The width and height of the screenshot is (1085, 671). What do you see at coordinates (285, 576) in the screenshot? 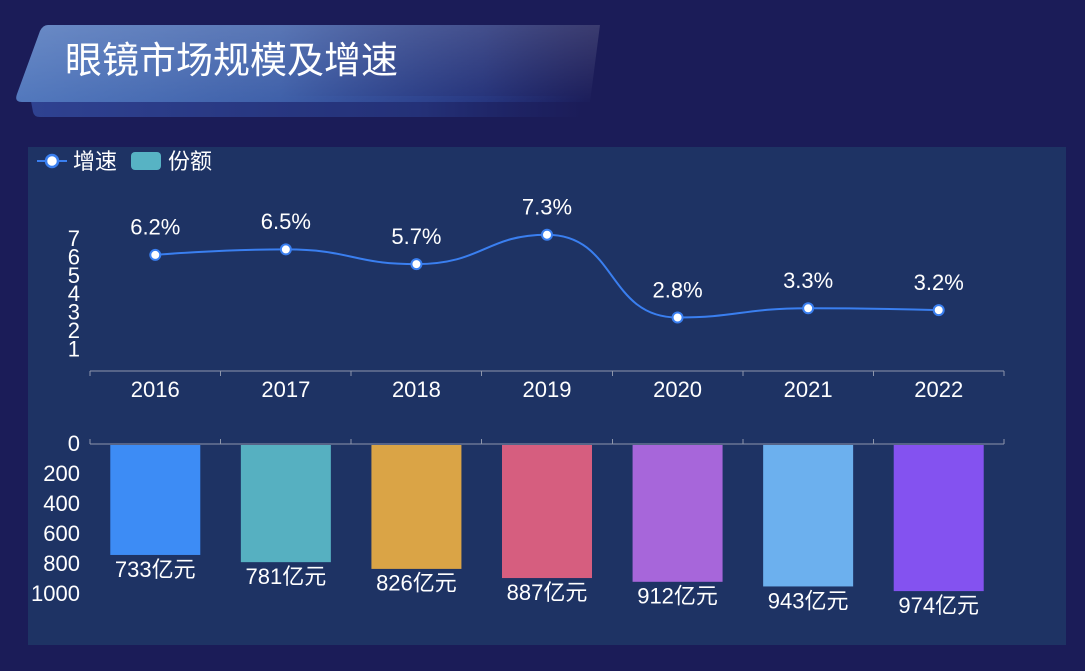
I see `bar-data-label-2017: 781亿元` at bounding box center [285, 576].